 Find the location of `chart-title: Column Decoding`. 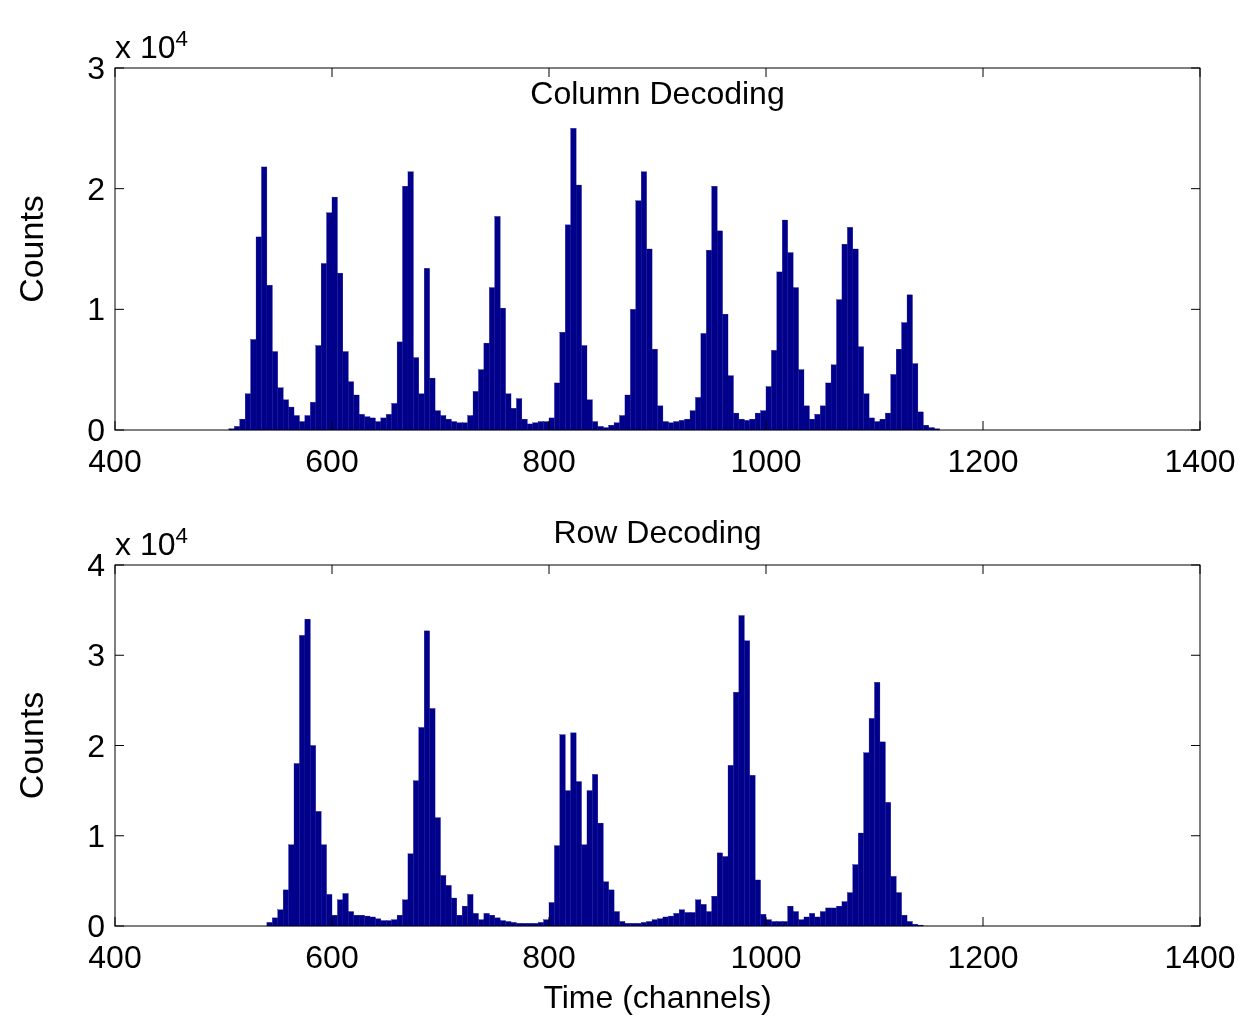

chart-title: Column Decoding is located at coordinates (657, 93).